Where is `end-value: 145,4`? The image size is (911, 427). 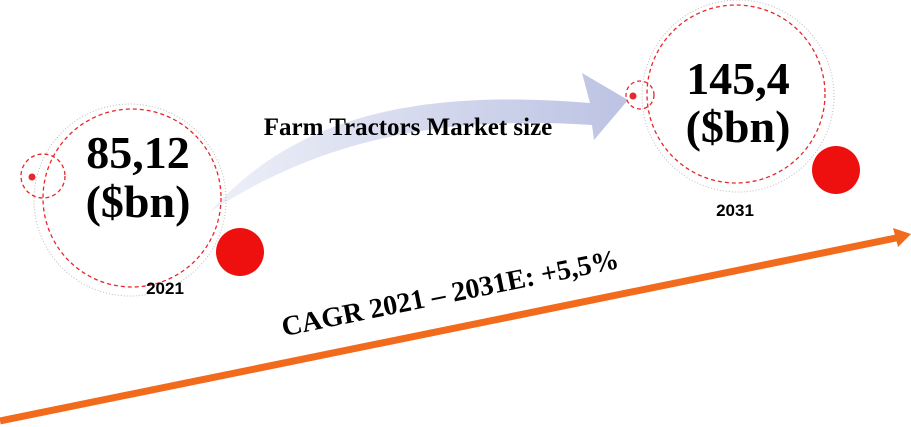
end-value: 145,4 is located at coordinates (738, 78).